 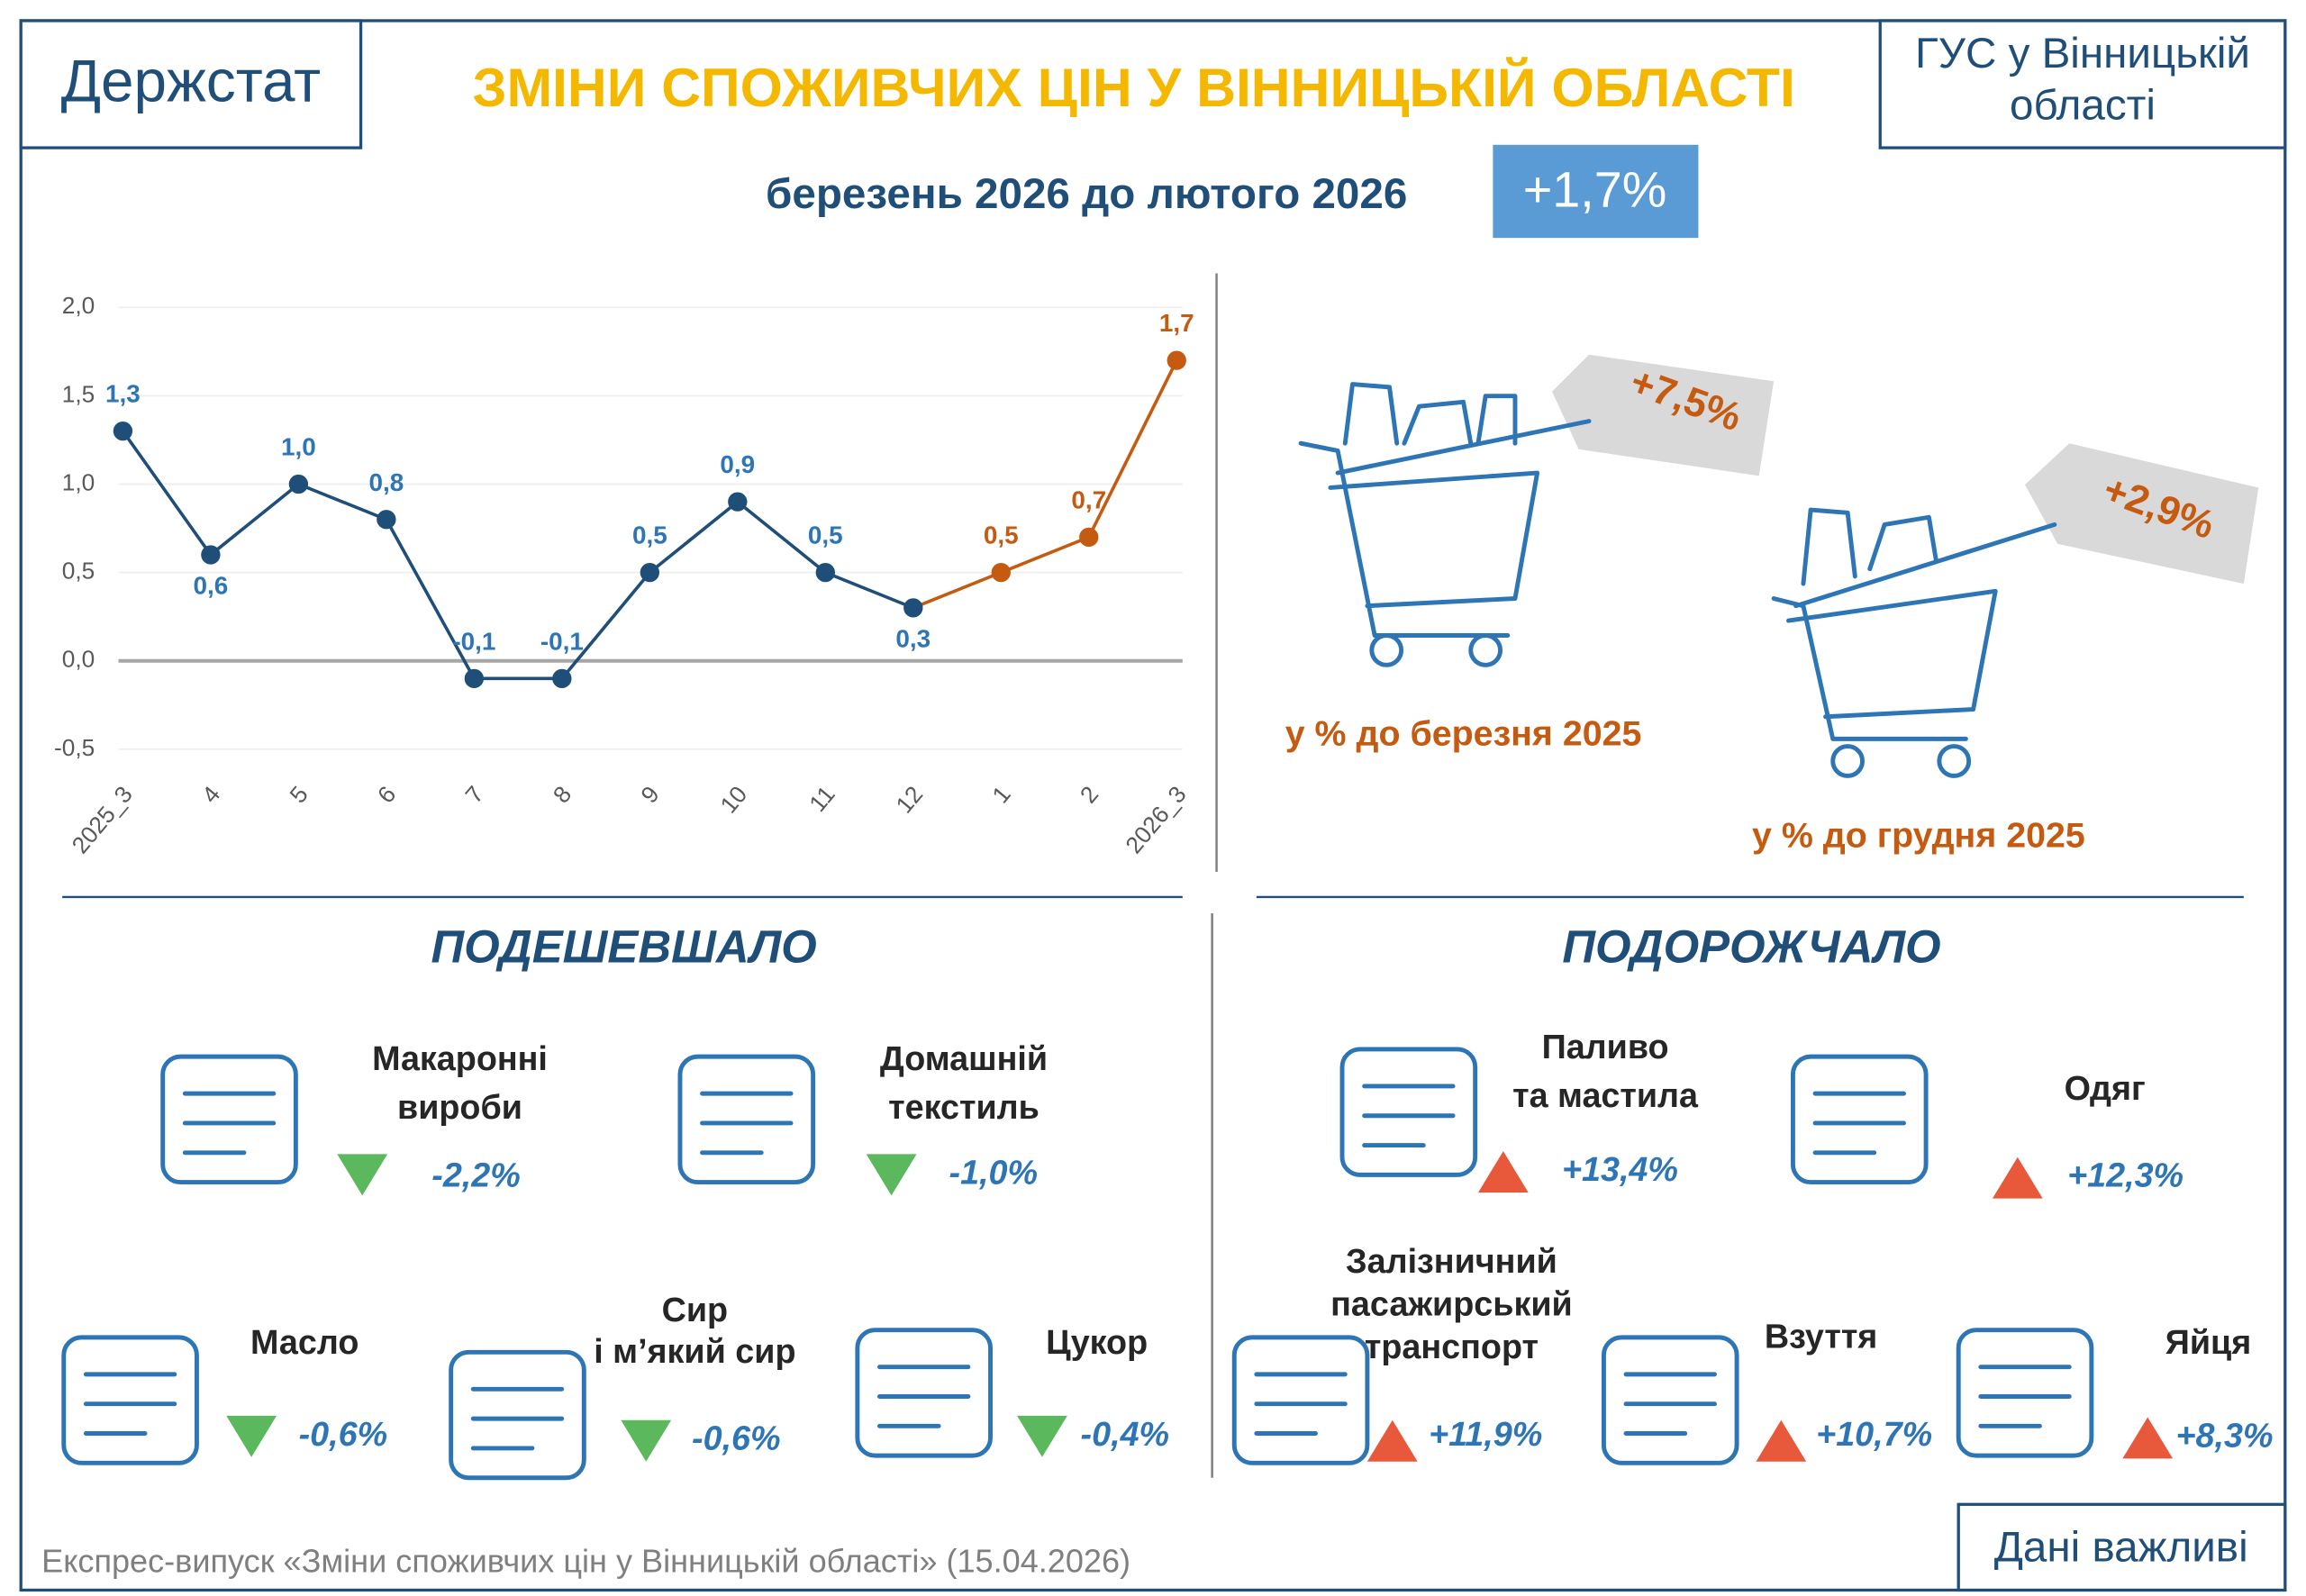 What do you see at coordinates (211, 585) in the screenshot?
I see `value-label: 0,6` at bounding box center [211, 585].